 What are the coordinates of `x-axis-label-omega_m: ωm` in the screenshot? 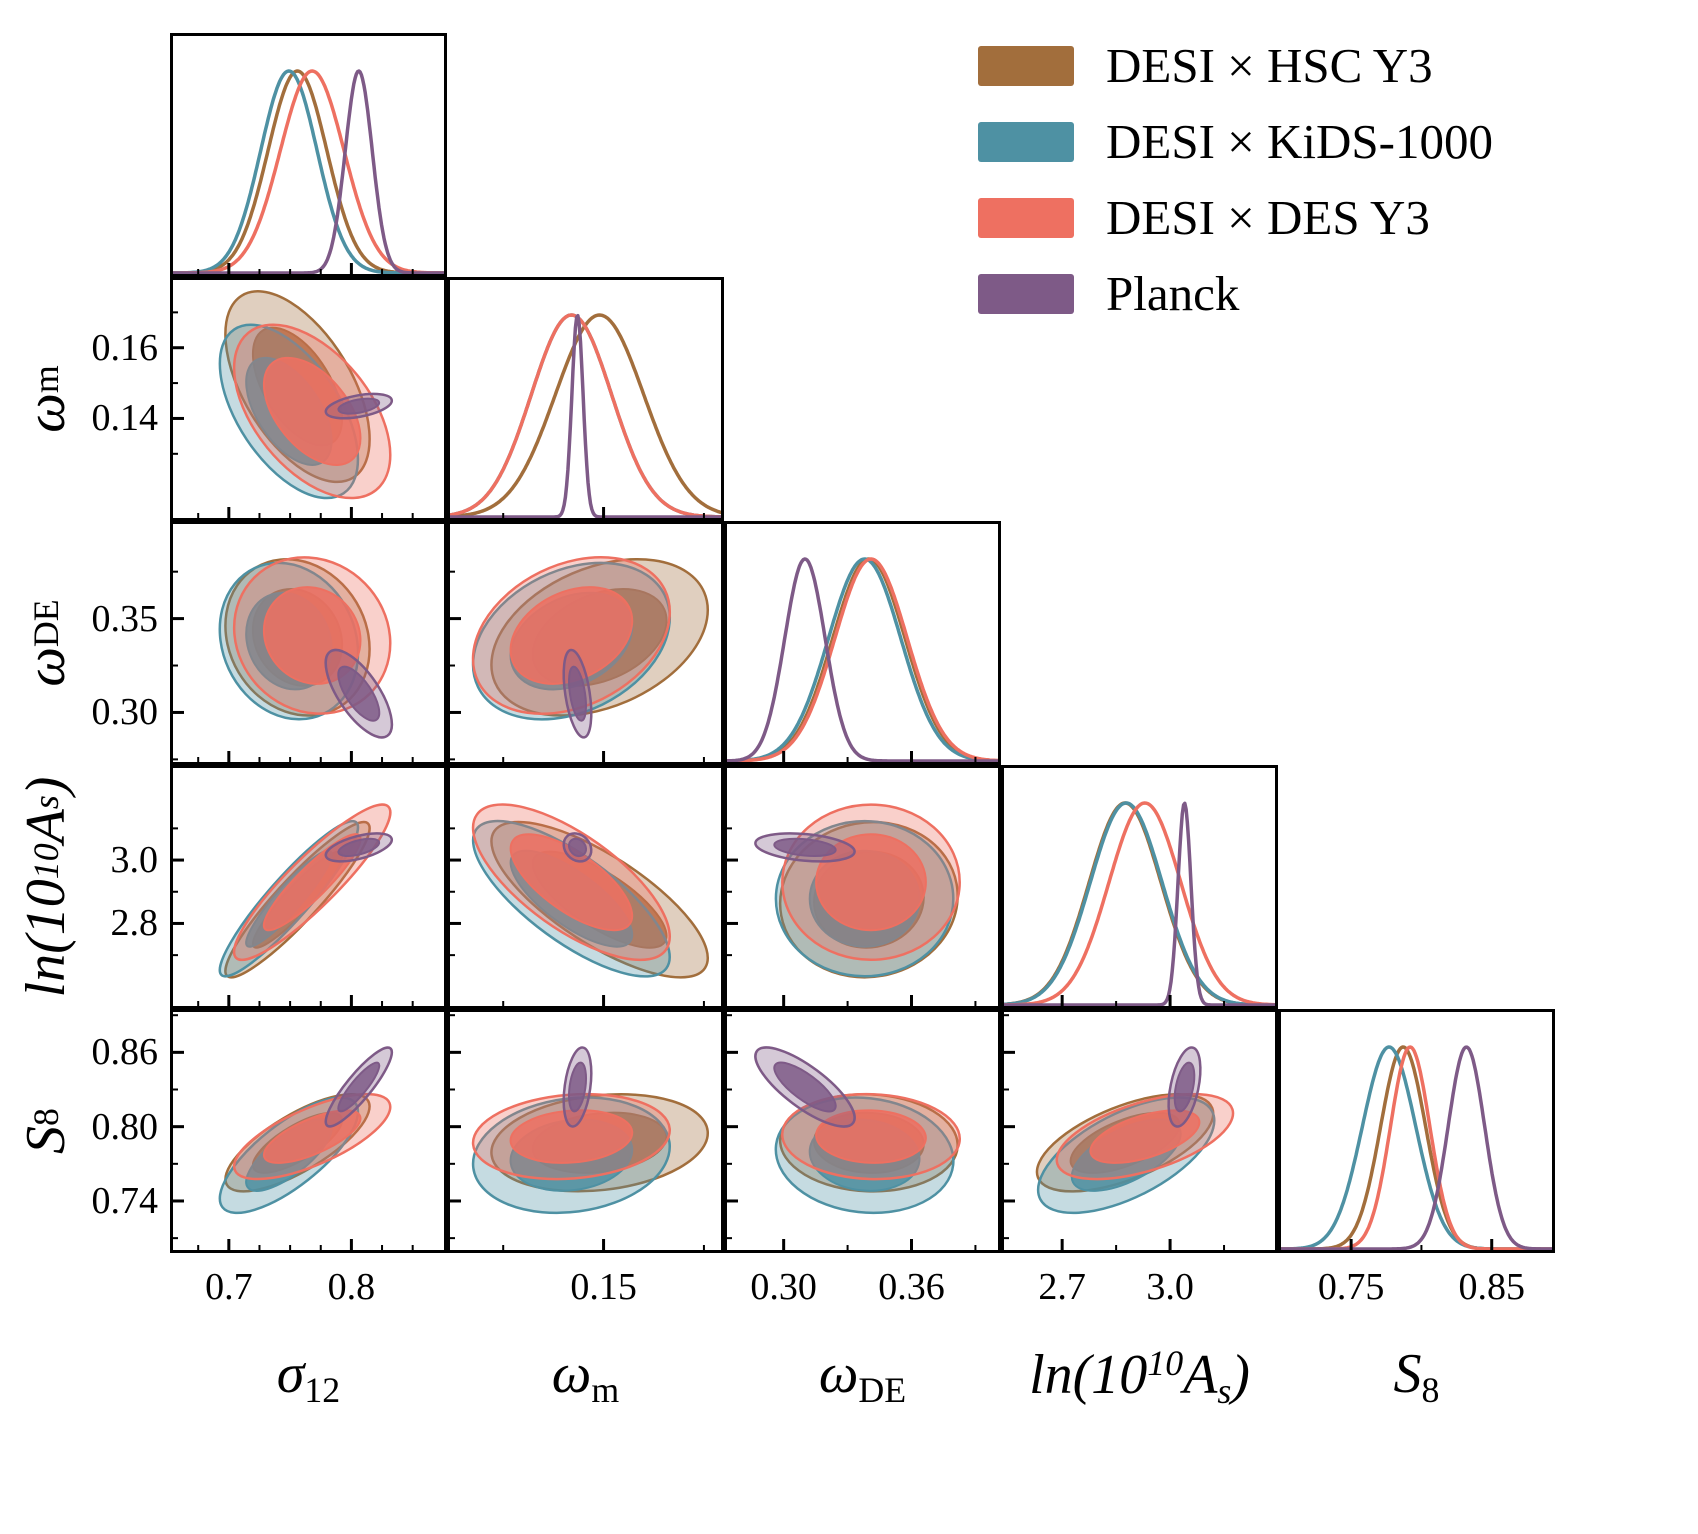 It's located at (586, 1376).